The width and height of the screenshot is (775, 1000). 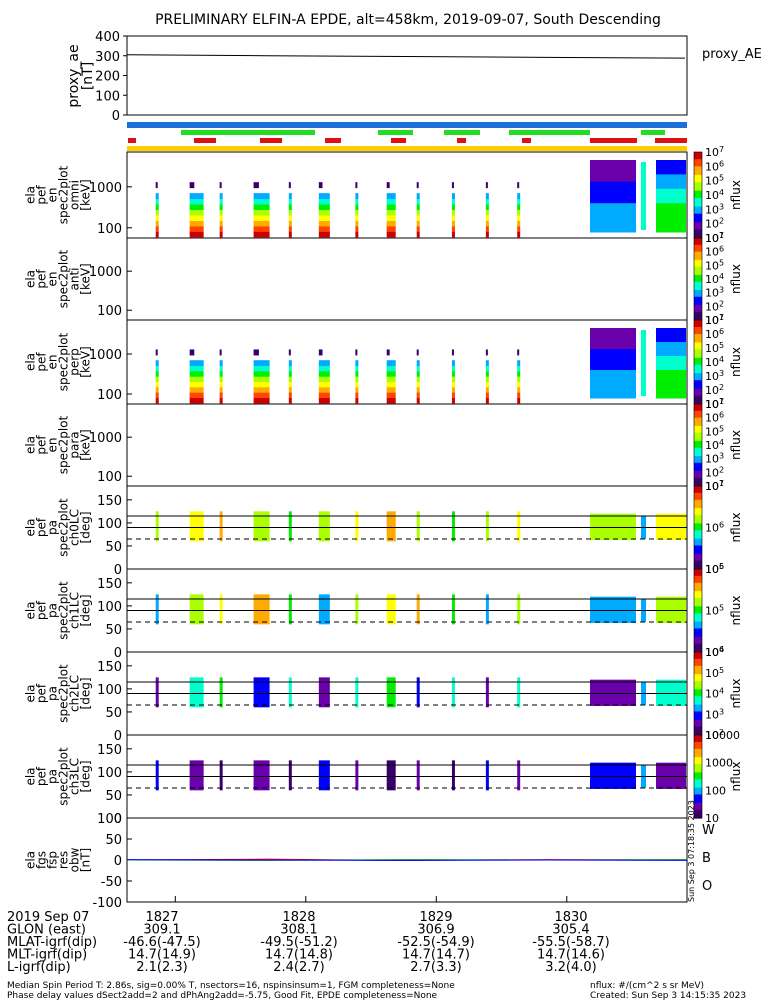 I want to click on ch0-panel-ytick-label: 150, so click(x=109, y=501).